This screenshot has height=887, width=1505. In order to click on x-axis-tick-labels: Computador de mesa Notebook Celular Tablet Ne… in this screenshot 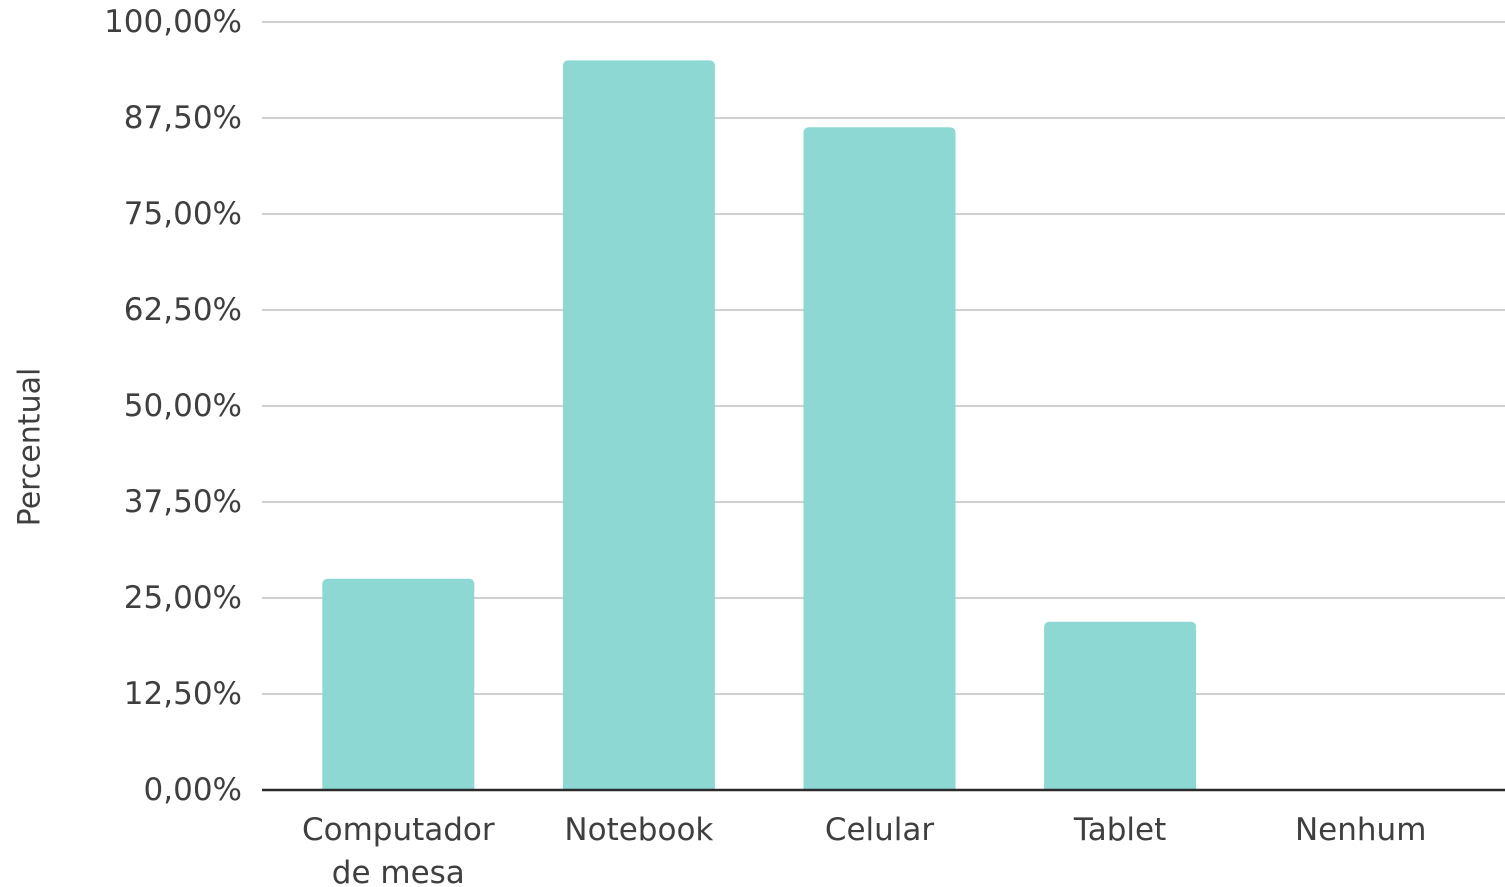, I will do `click(864, 849)`.